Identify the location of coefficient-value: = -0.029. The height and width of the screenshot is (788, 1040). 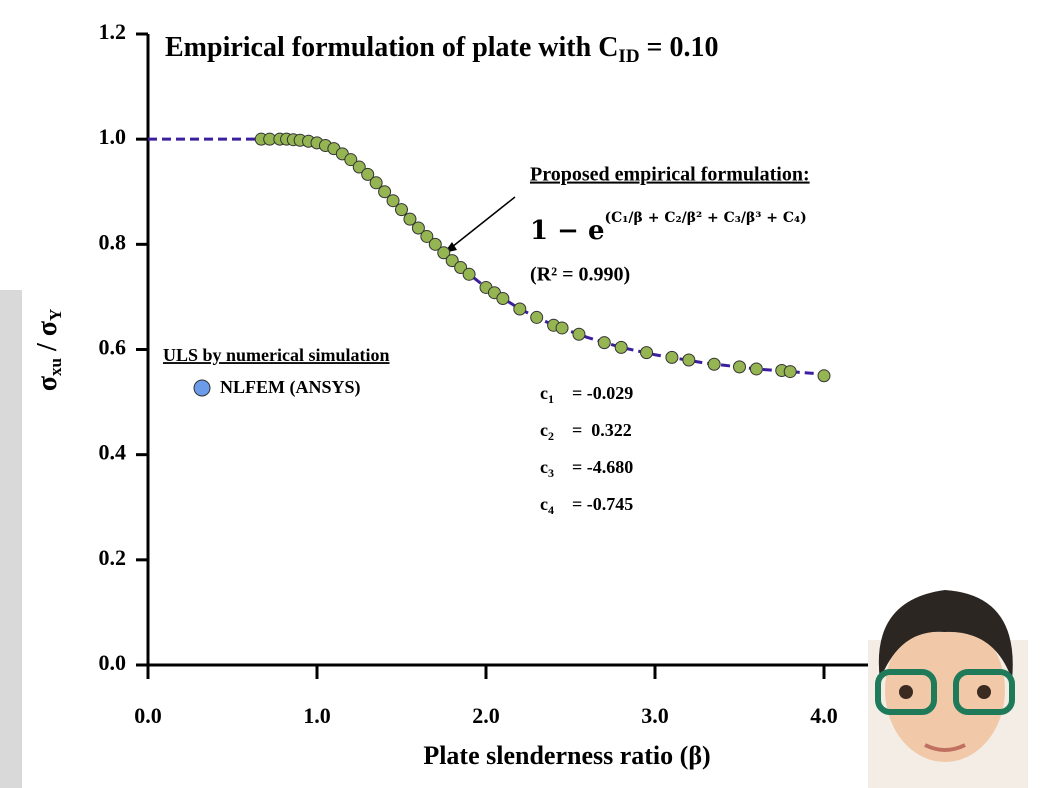
(602, 393).